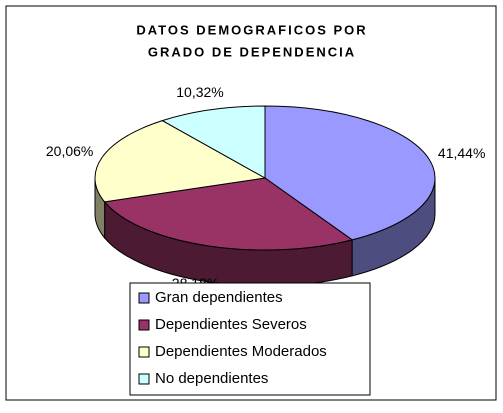 This screenshot has width=503, height=413. I want to click on legend-box, so click(250, 339).